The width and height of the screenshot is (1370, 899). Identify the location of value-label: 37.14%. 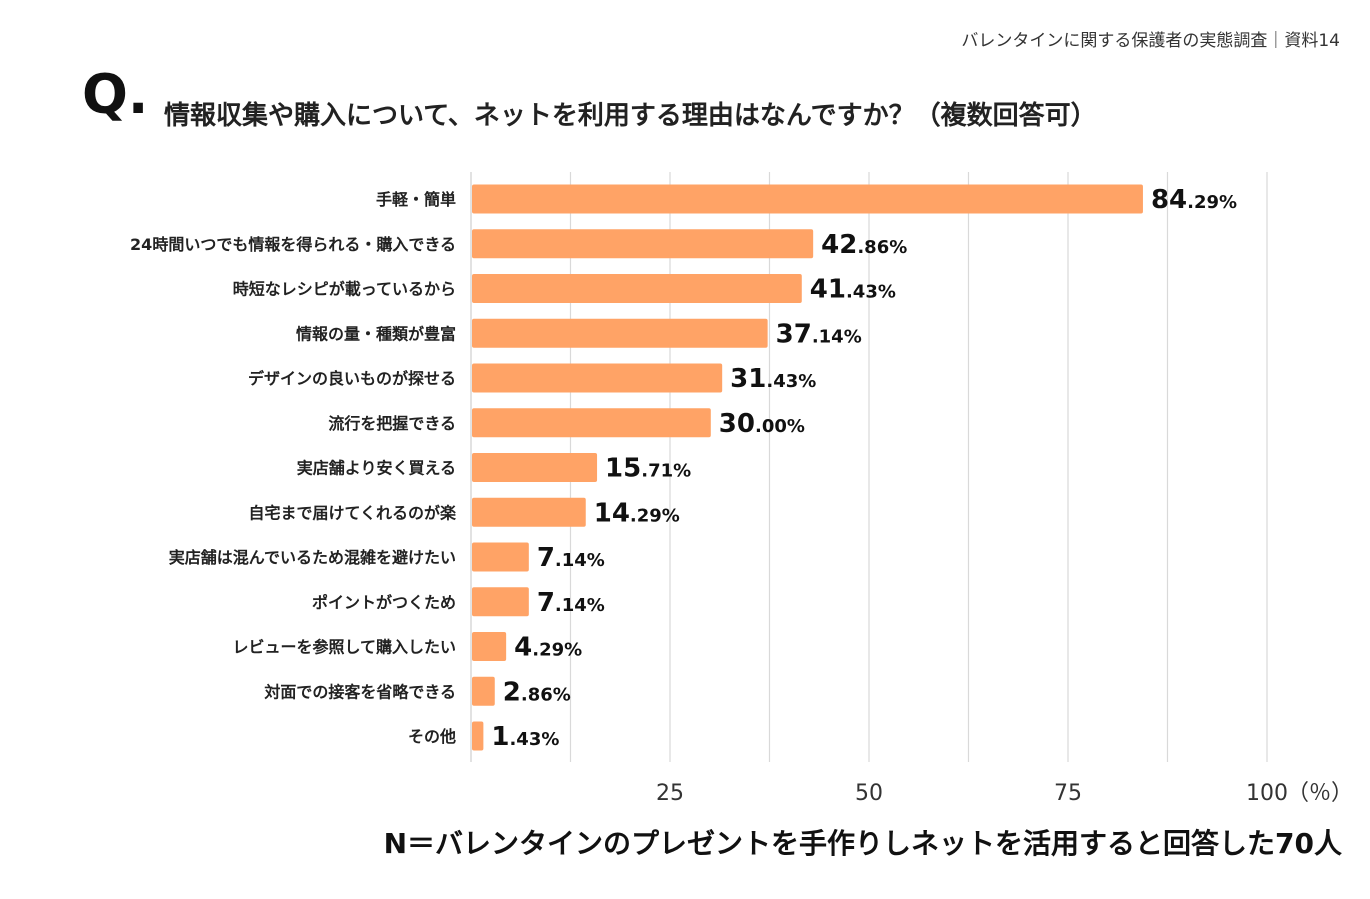
(819, 334).